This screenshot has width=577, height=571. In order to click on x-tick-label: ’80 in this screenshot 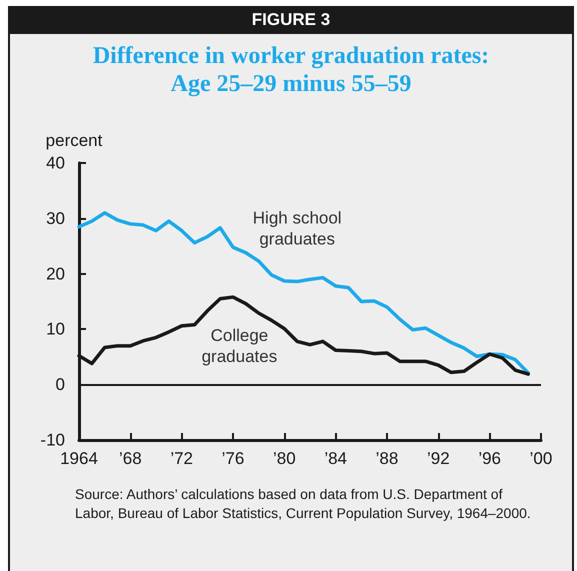, I will do `click(284, 458)`.